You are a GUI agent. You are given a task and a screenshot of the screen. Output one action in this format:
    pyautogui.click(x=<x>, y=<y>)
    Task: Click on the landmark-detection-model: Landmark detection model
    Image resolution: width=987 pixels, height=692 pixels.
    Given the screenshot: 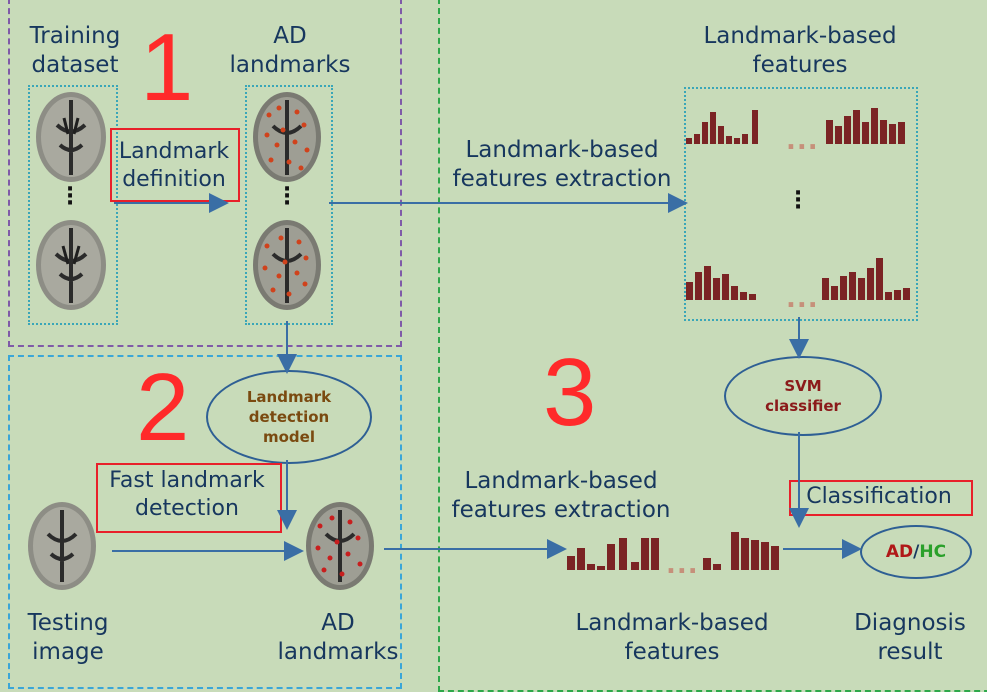 What is the action you would take?
    pyautogui.click(x=289, y=417)
    